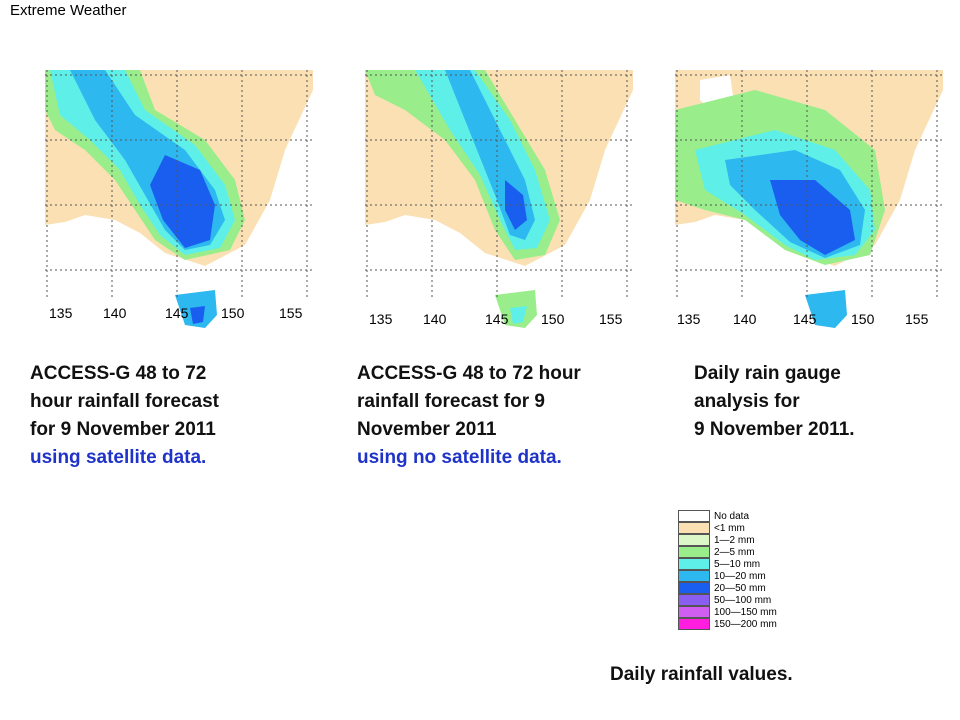 Image resolution: width=960 pixels, height=720 pixels. What do you see at coordinates (427, 429) in the screenshot?
I see `caption-line: November 2011` at bounding box center [427, 429].